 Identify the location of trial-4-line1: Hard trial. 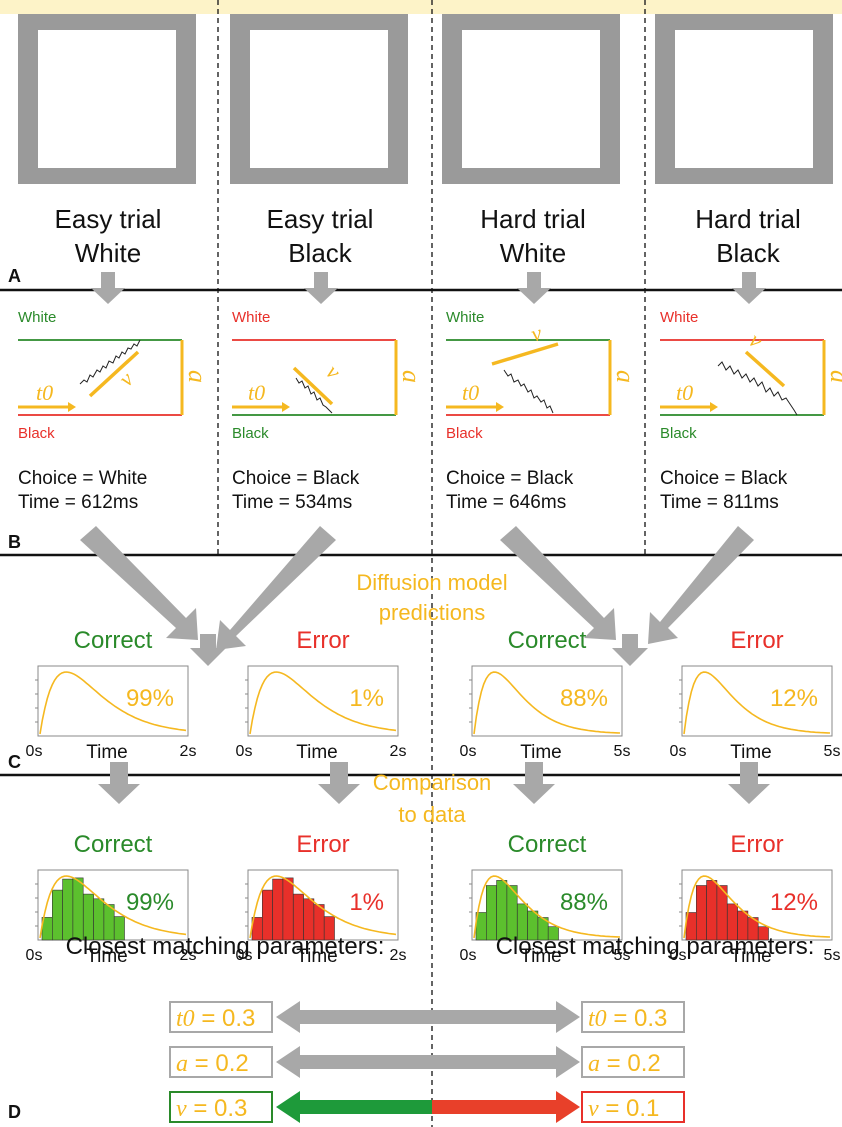
(747, 219).